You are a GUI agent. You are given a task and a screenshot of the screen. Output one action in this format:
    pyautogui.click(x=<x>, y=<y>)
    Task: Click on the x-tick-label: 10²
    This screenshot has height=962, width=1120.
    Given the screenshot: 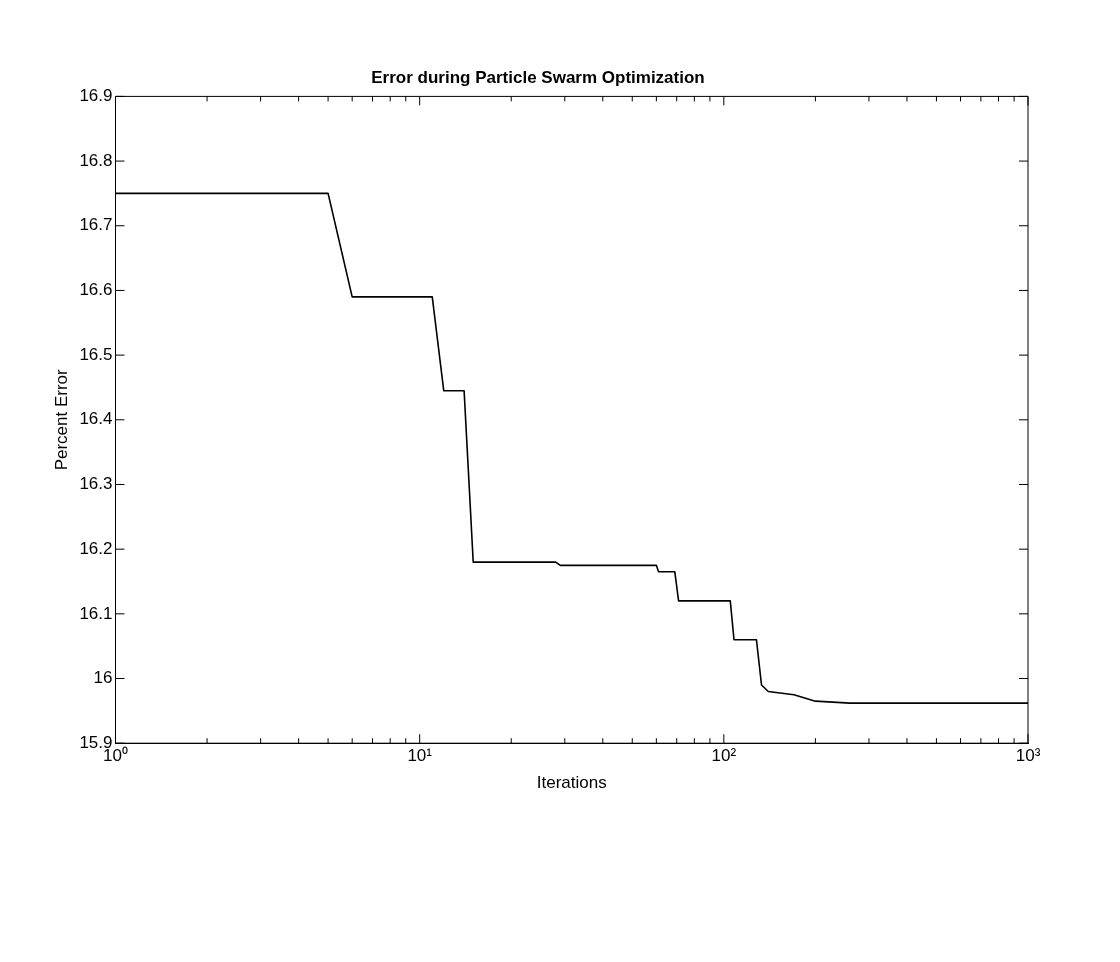 What is the action you would take?
    pyautogui.click(x=724, y=756)
    